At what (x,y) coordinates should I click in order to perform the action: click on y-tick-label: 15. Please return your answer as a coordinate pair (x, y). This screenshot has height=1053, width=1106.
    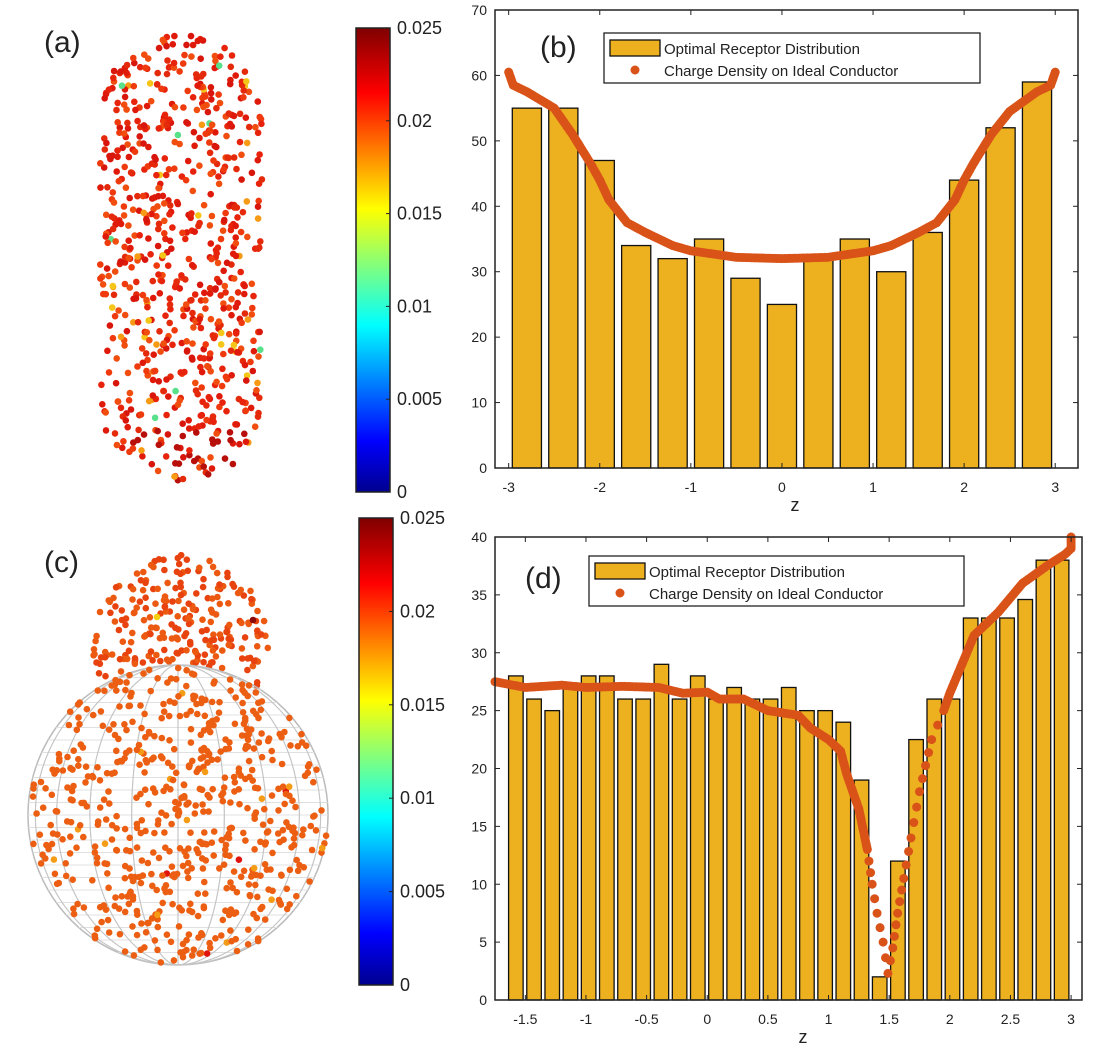
    Looking at the image, I should click on (479, 826).